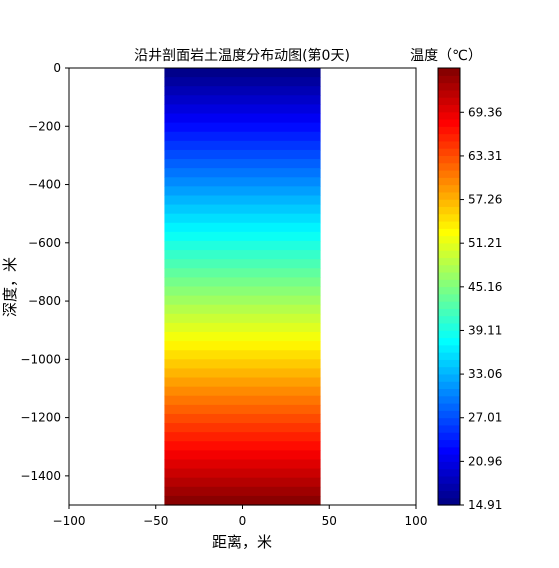 The image size is (559, 568). What do you see at coordinates (446, 56) in the screenshot?
I see `colorbar-label: 温度（℃）` at bounding box center [446, 56].